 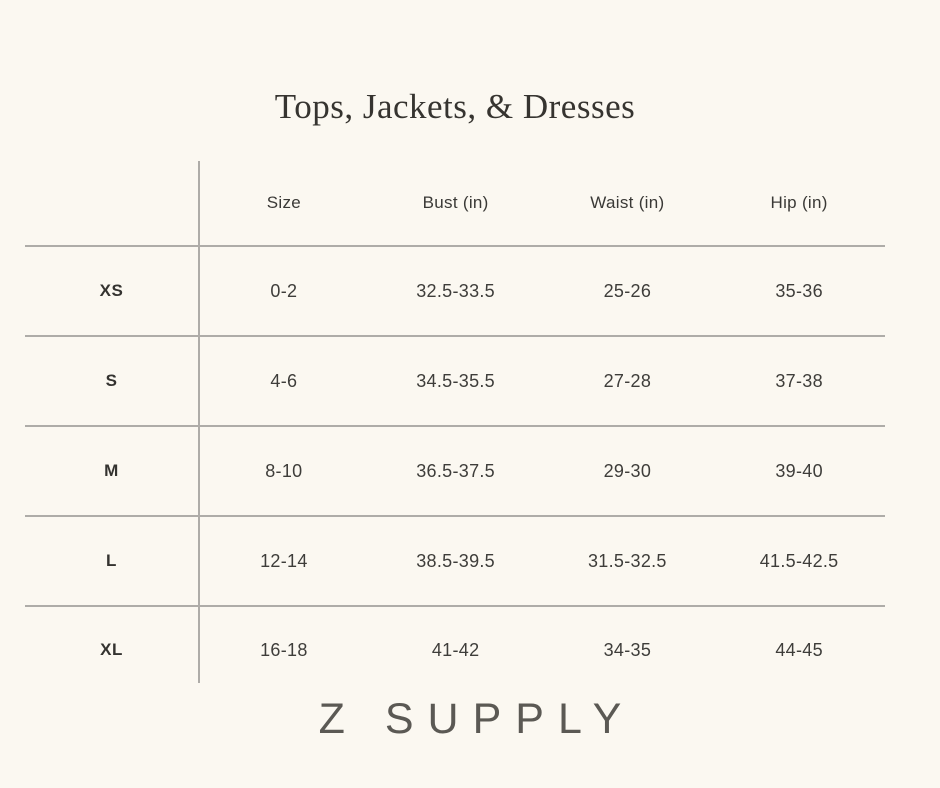 I want to click on cell-size: 8-10, so click(x=284, y=470).